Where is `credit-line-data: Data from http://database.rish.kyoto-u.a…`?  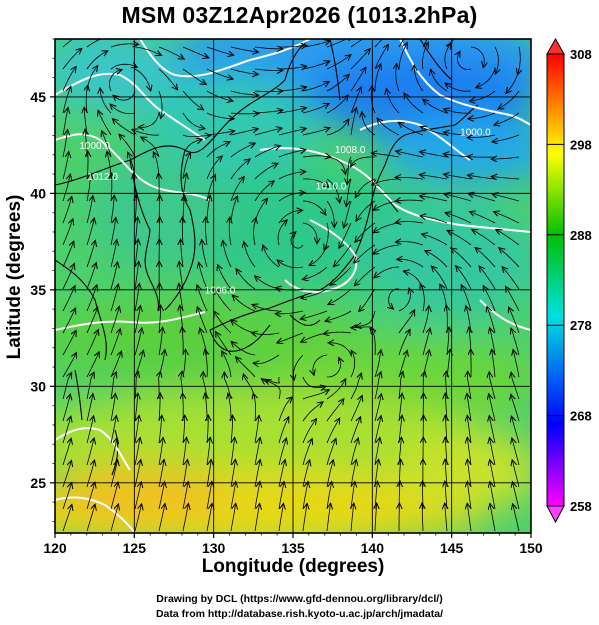 credit-line-data: Data from http://database.rish.kyoto-u.a… is located at coordinates (299, 614).